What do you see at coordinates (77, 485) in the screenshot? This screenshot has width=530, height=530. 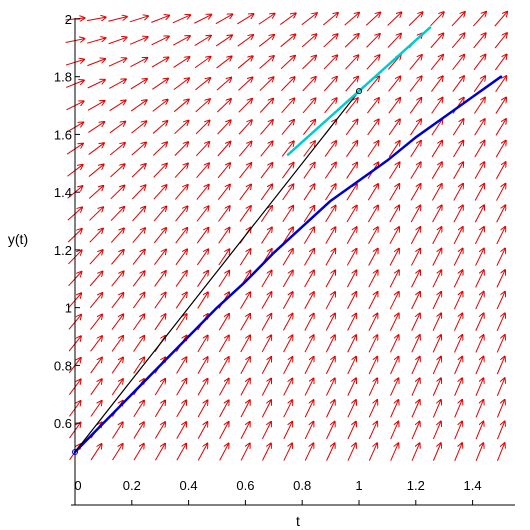 I see `x-tick-label: 0` at bounding box center [77, 485].